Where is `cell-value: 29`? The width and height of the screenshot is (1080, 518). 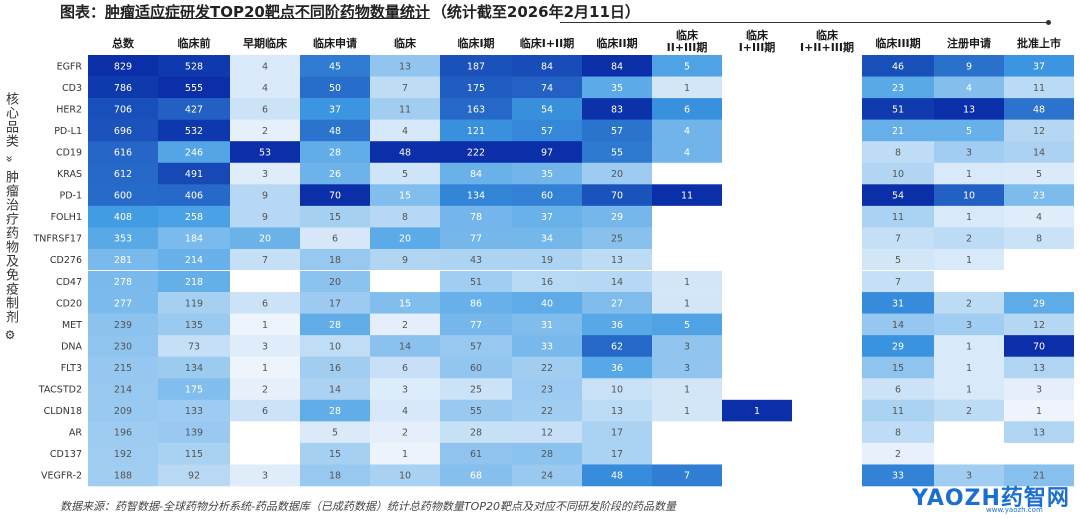
cell-value: 29 is located at coordinates (617, 217).